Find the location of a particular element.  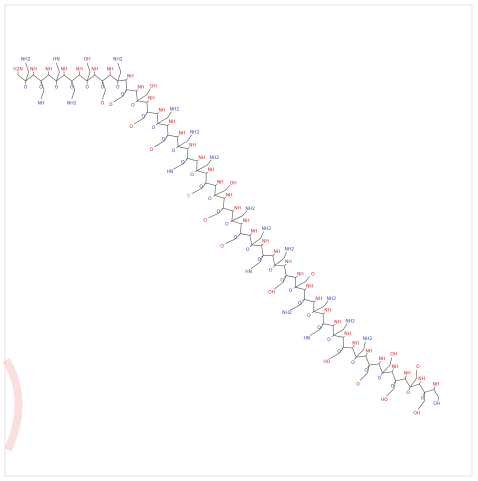

side-label: S is located at coordinates (188, 197).